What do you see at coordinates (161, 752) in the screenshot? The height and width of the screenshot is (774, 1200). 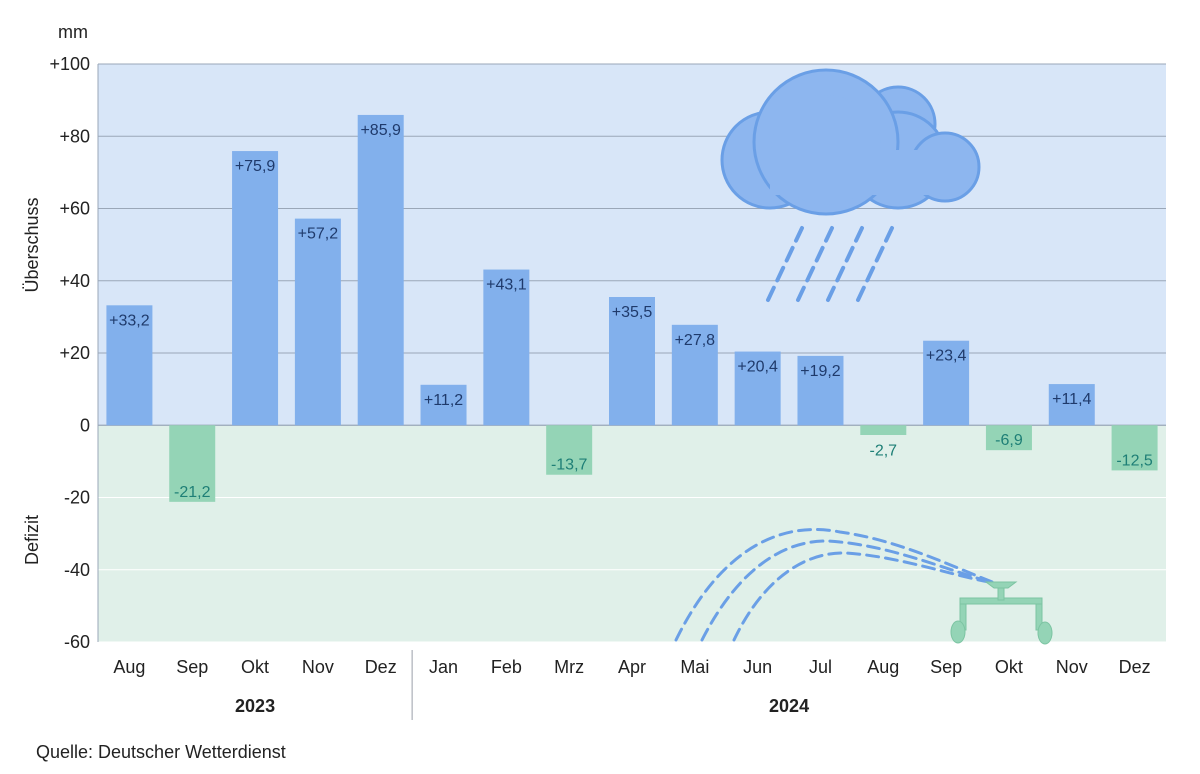 I see `source-note: Quelle: Deutscher Wetterdienst` at bounding box center [161, 752].